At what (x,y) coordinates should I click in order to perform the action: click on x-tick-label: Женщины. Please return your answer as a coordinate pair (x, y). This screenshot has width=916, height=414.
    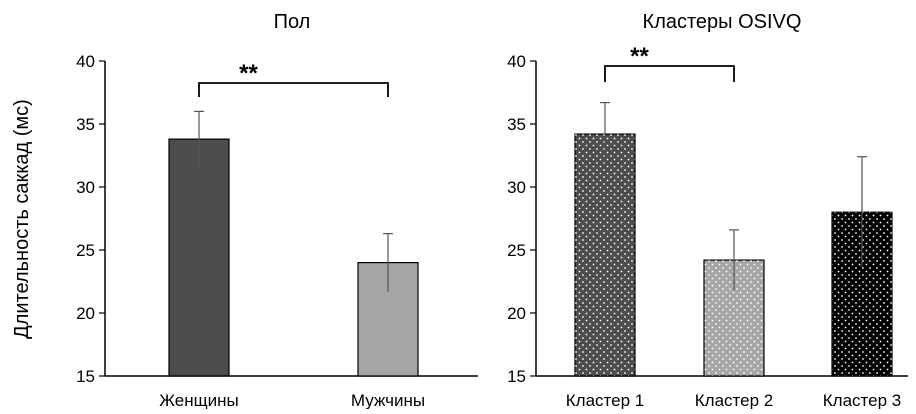
    Looking at the image, I should click on (198, 400).